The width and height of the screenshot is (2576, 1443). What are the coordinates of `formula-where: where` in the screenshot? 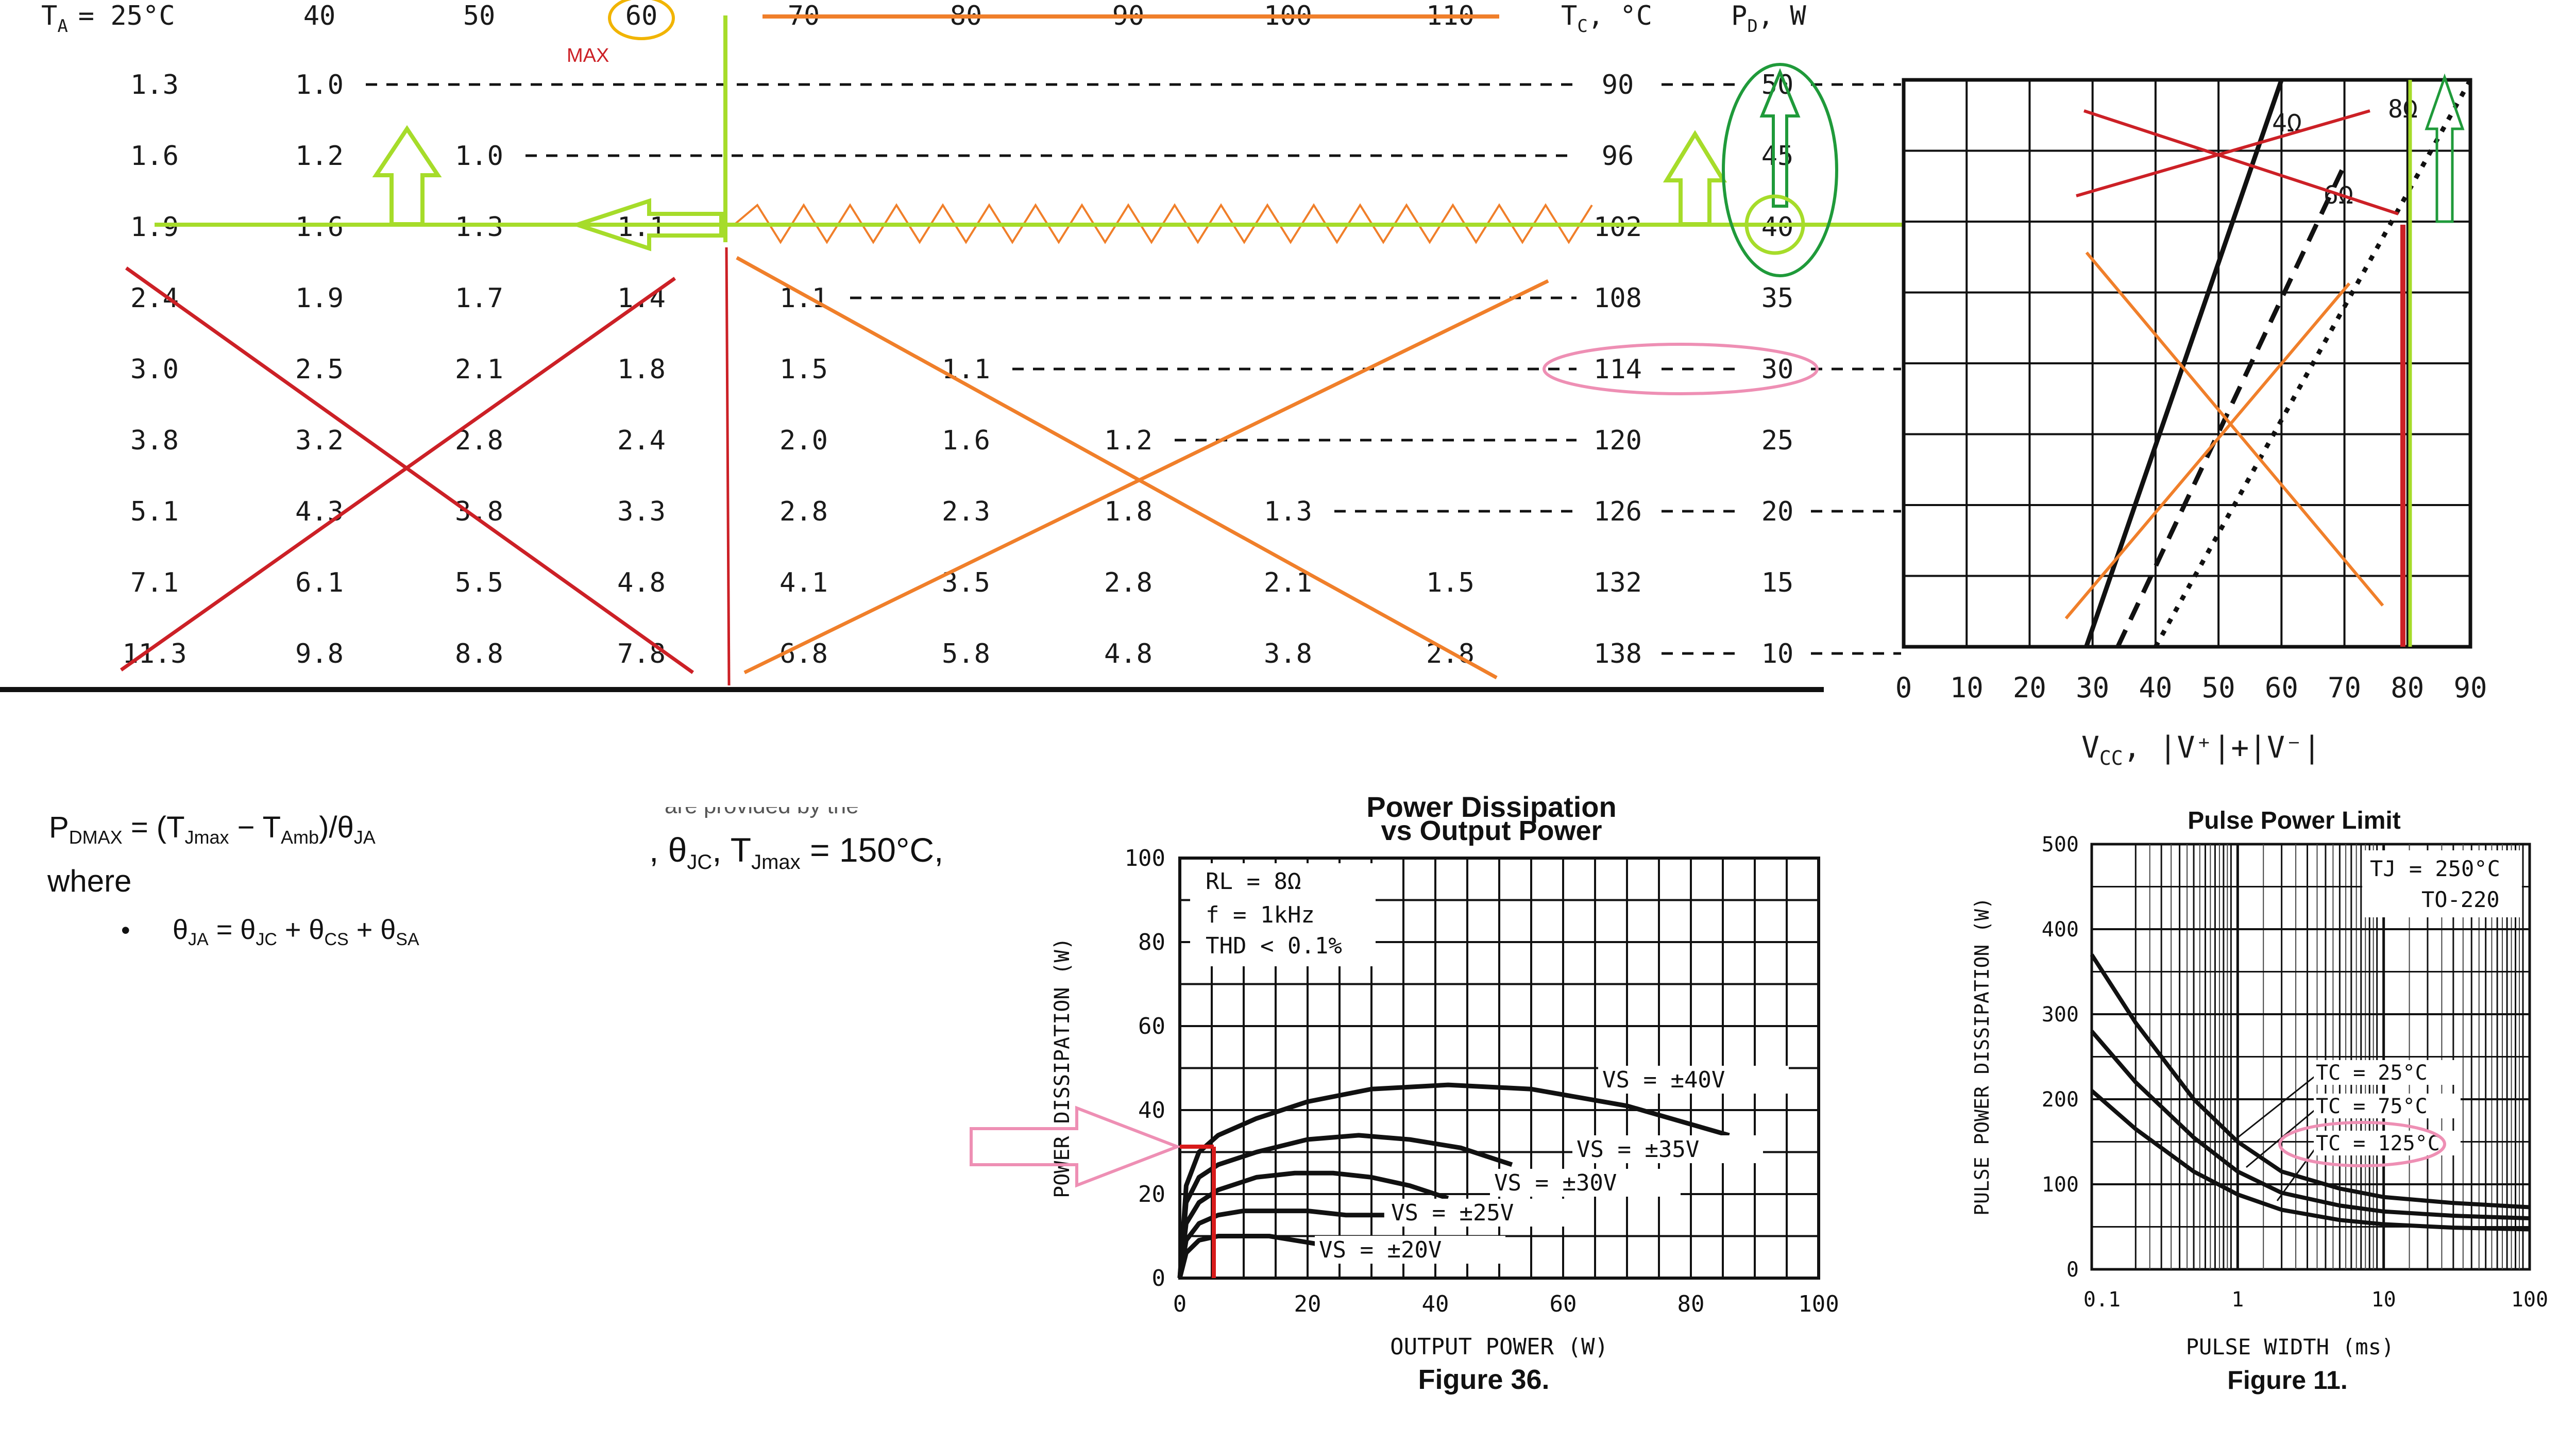 It's located at (89, 881).